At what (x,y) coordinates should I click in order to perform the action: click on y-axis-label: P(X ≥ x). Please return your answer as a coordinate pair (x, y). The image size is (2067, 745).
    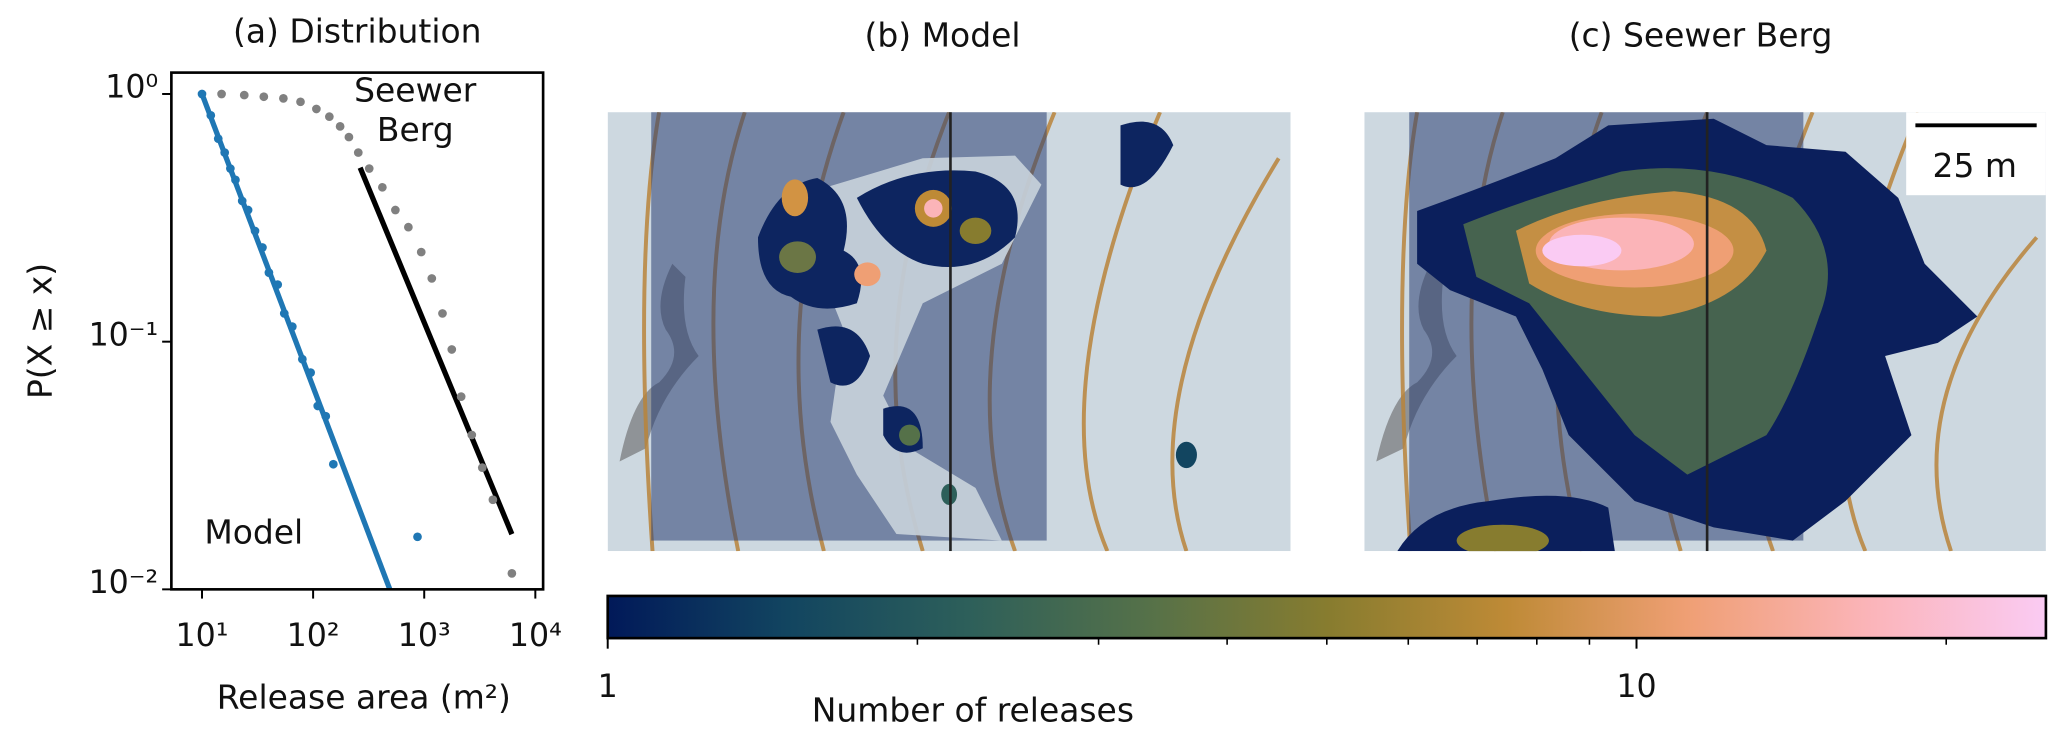
    Looking at the image, I should click on (40, 331).